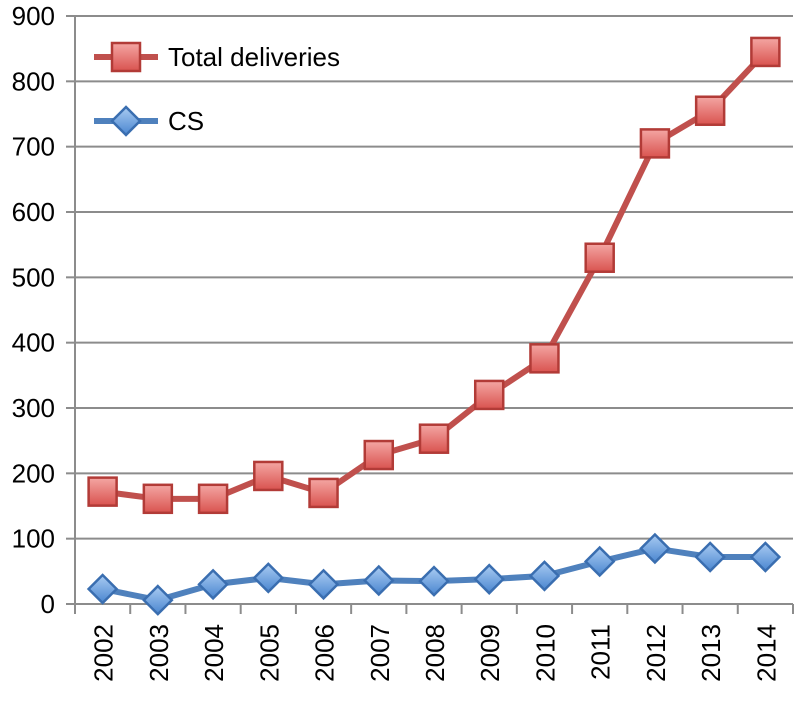 The height and width of the screenshot is (704, 796). Describe the element at coordinates (254, 57) in the screenshot. I see `legend-label: Total deliveries` at that location.